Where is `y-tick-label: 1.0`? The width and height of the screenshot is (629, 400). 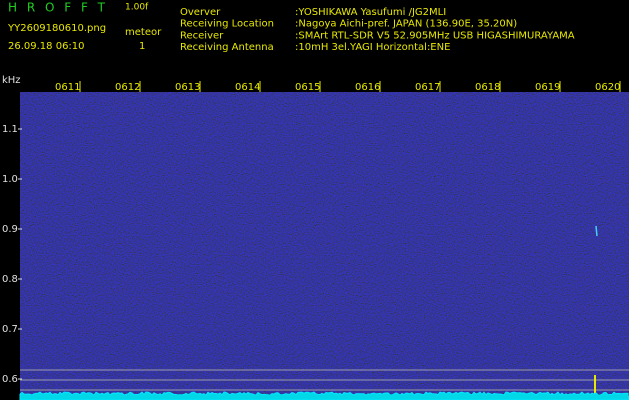 y-tick-label: 1.0 is located at coordinates (10, 179).